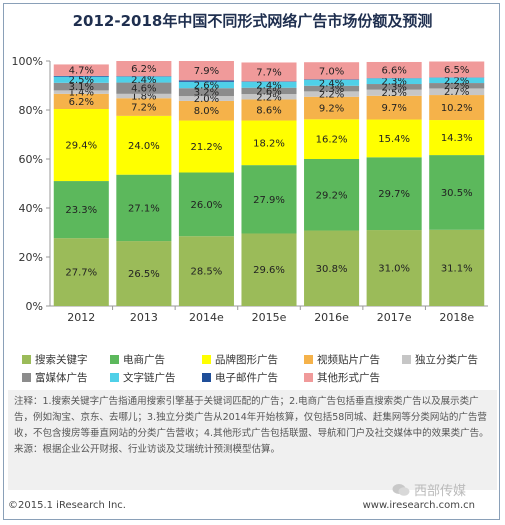 The width and height of the screenshot is (505, 525). I want to click on legend-item: 其他形式广告, so click(353, 377).